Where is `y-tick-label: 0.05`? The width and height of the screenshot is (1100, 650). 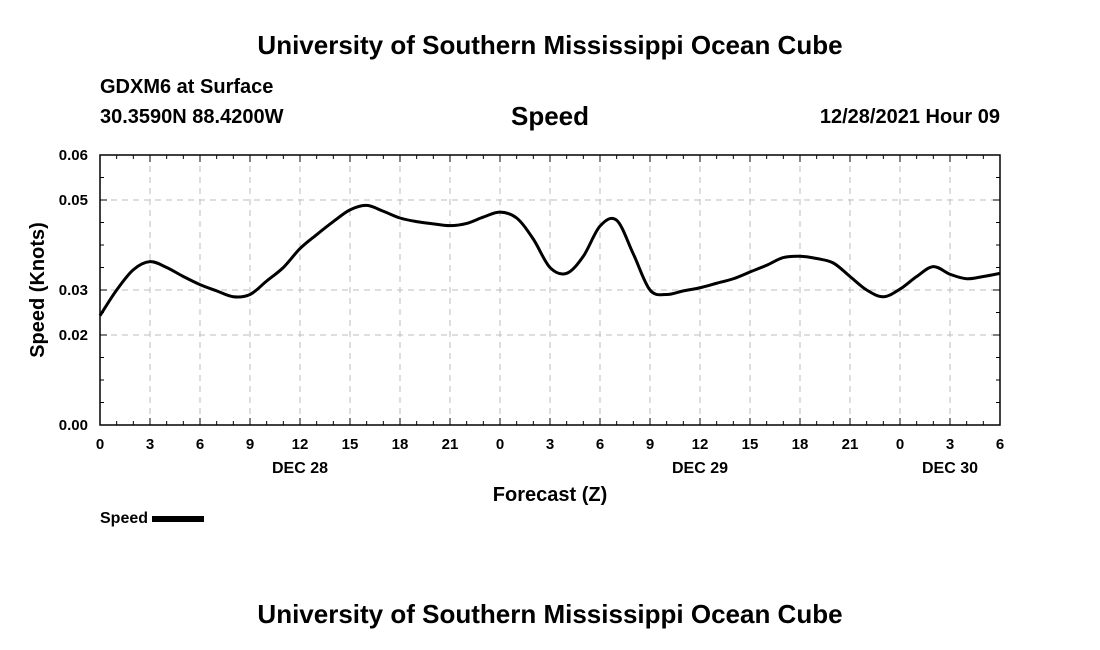 y-tick-label: 0.05 is located at coordinates (73, 200).